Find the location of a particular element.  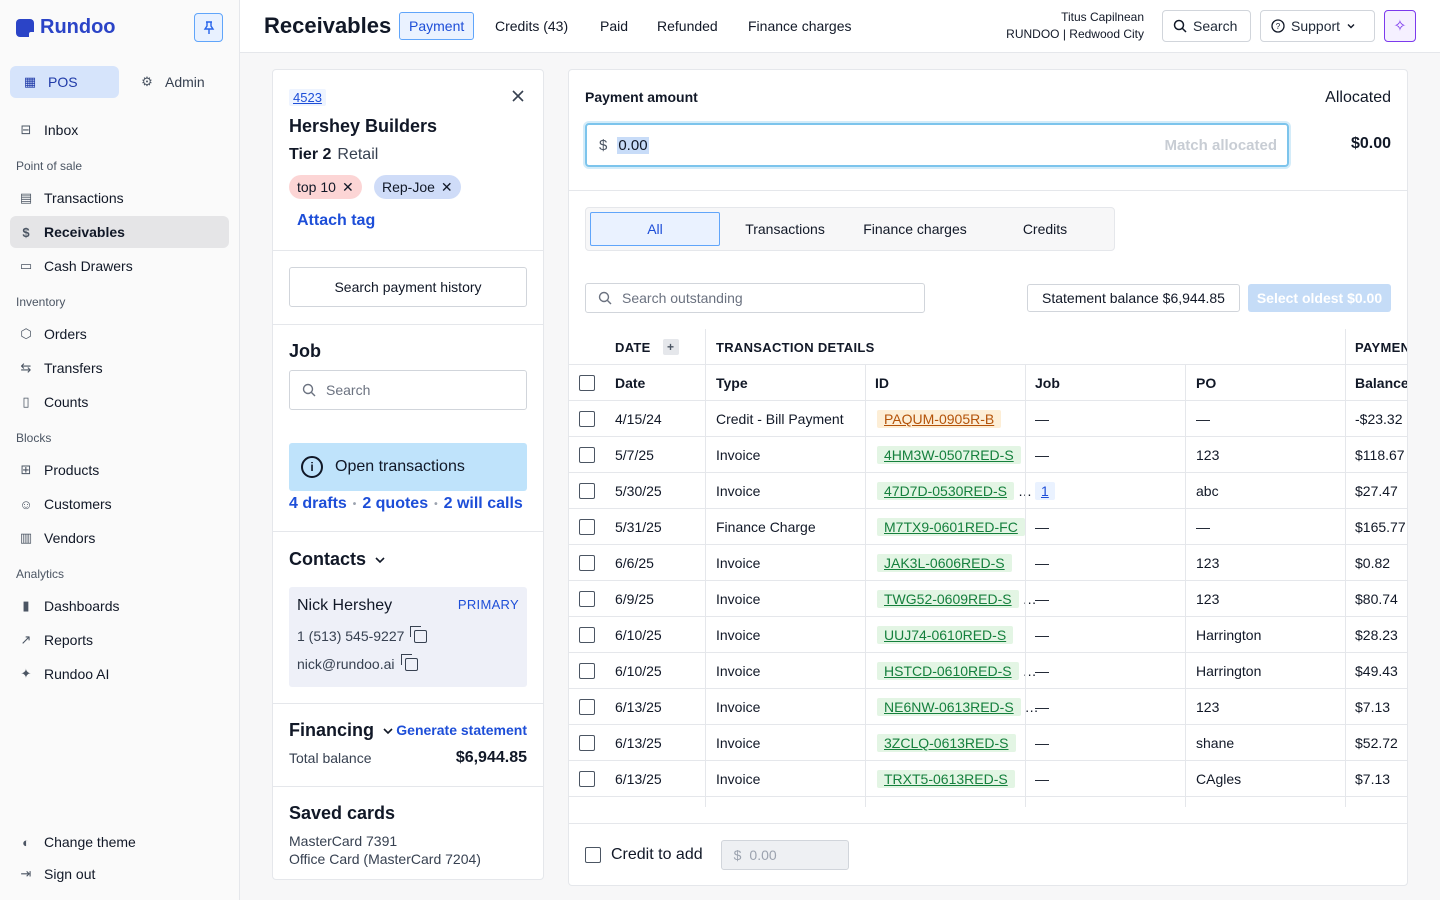

select-all-checkbox is located at coordinates (587, 383).